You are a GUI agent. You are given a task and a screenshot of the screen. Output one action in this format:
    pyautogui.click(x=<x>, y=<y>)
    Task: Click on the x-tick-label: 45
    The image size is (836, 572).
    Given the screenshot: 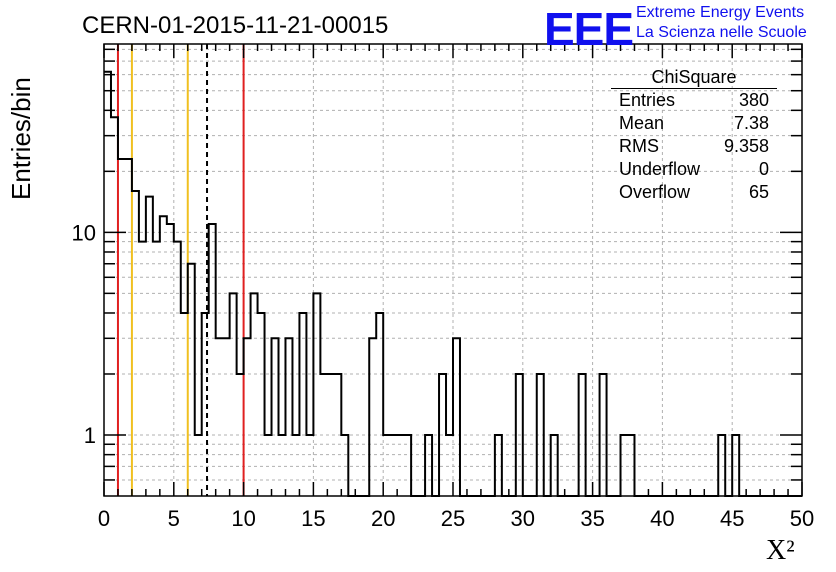 What is the action you would take?
    pyautogui.click(x=732, y=518)
    